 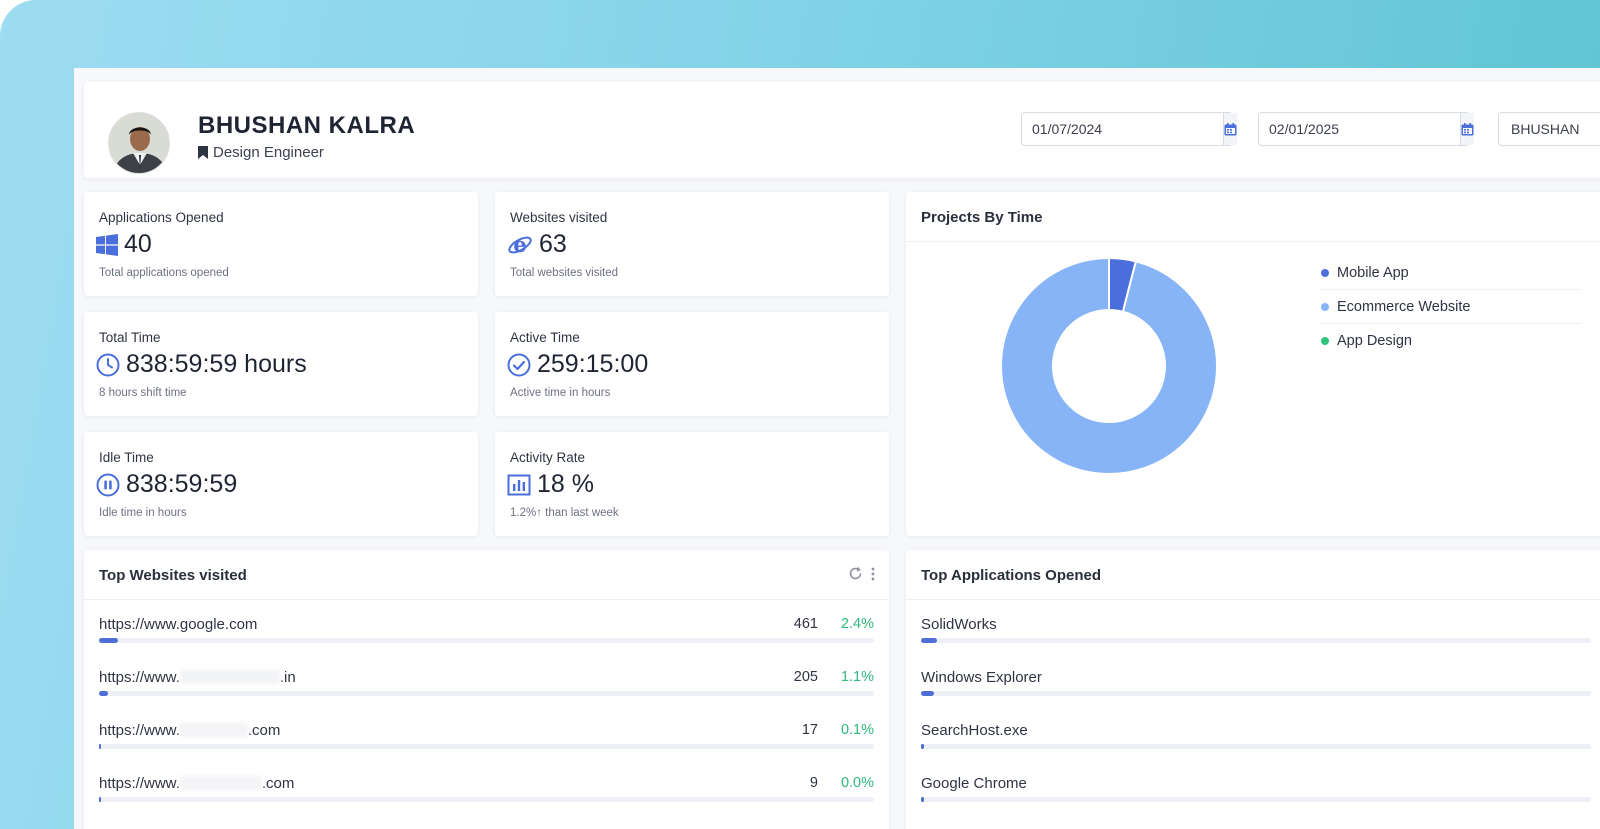 I want to click on refresh-icon, so click(x=855, y=573).